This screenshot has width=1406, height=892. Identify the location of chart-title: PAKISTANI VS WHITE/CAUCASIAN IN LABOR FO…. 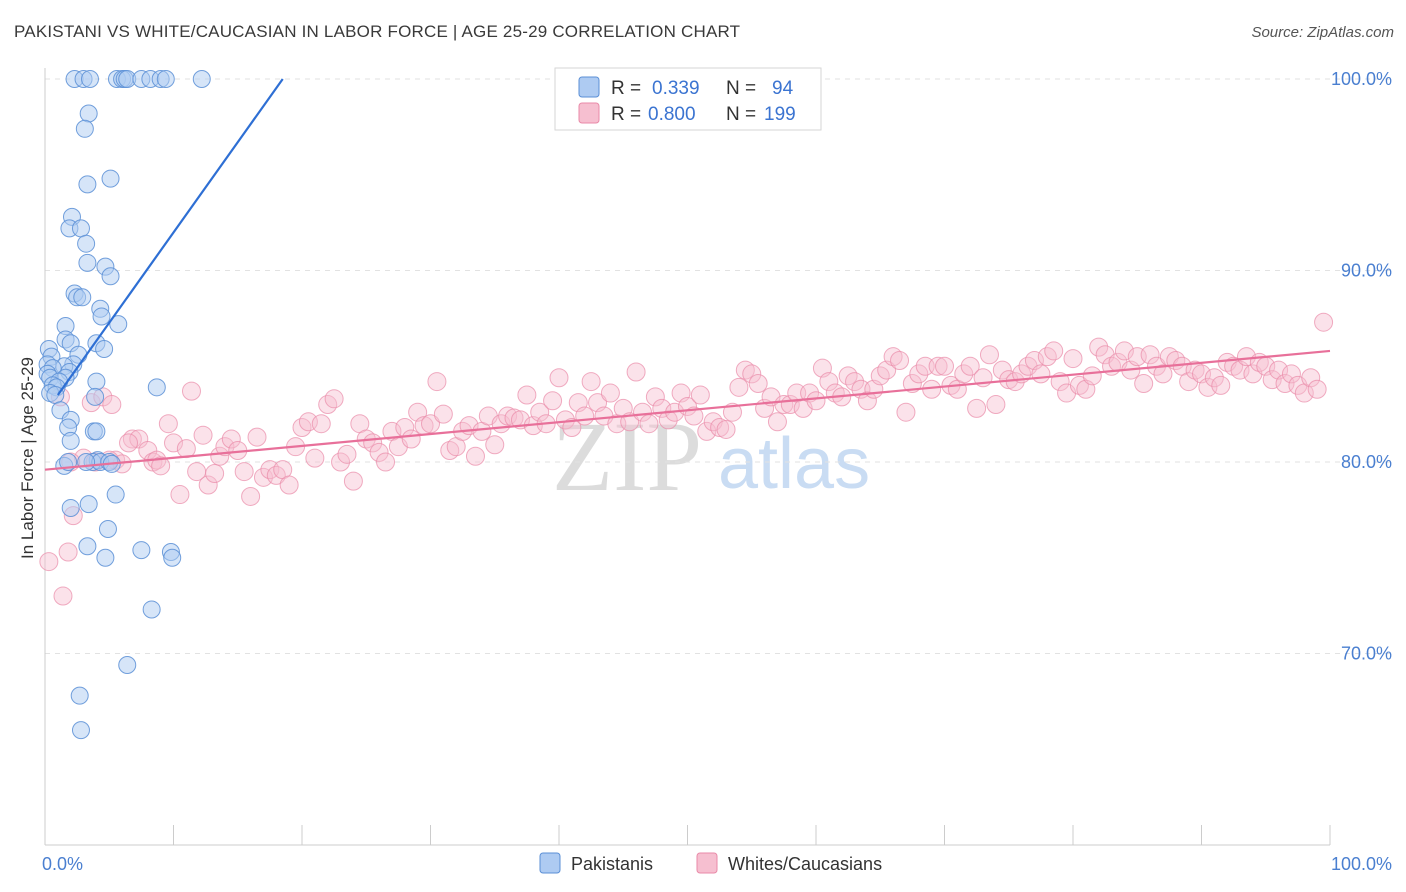
(377, 31).